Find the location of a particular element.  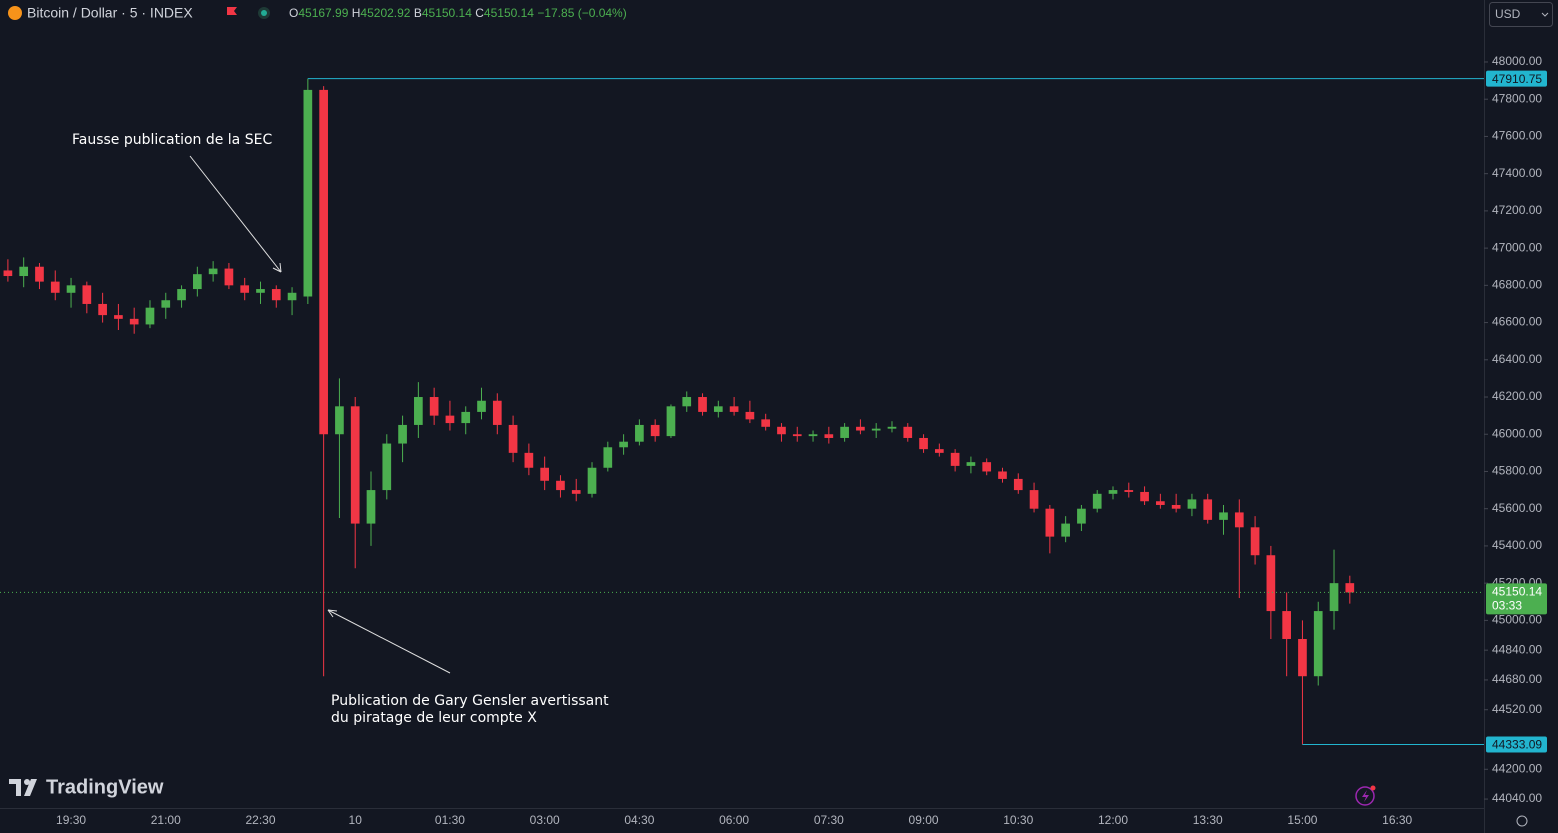

y-tick-label: 44520.00 is located at coordinates (1517, 709).